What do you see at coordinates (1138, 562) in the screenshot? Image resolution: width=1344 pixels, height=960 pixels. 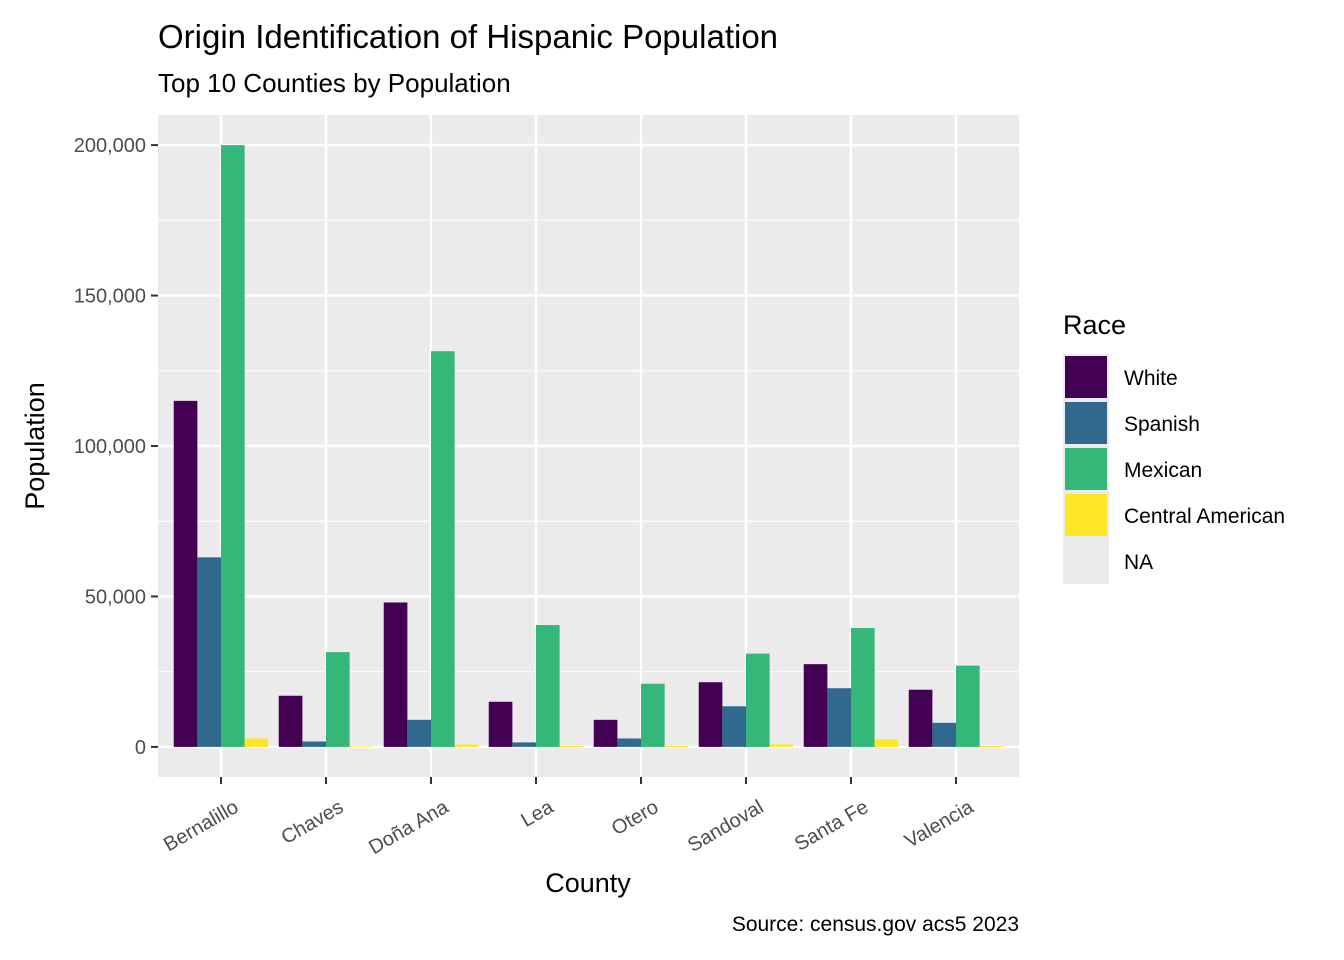 I see `legend-label: NA` at bounding box center [1138, 562].